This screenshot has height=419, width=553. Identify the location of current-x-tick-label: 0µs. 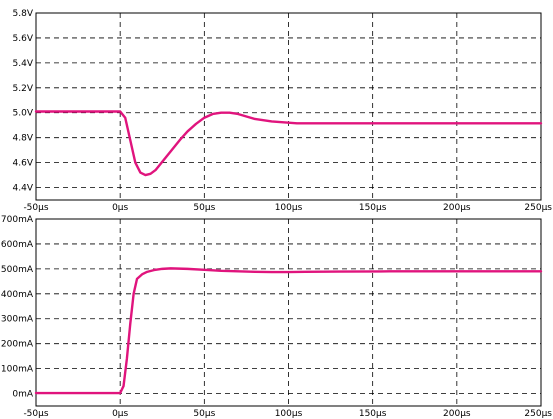
(120, 414).